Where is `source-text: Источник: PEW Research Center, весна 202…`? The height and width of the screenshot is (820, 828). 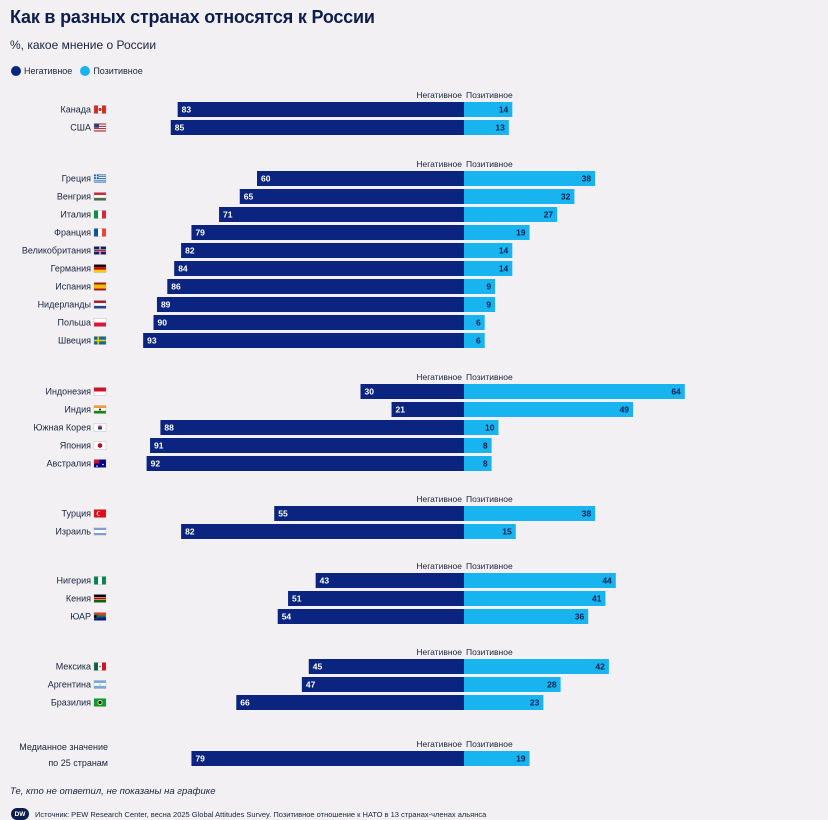
source-text: Источник: PEW Research Center, весна 202… is located at coordinates (261, 814).